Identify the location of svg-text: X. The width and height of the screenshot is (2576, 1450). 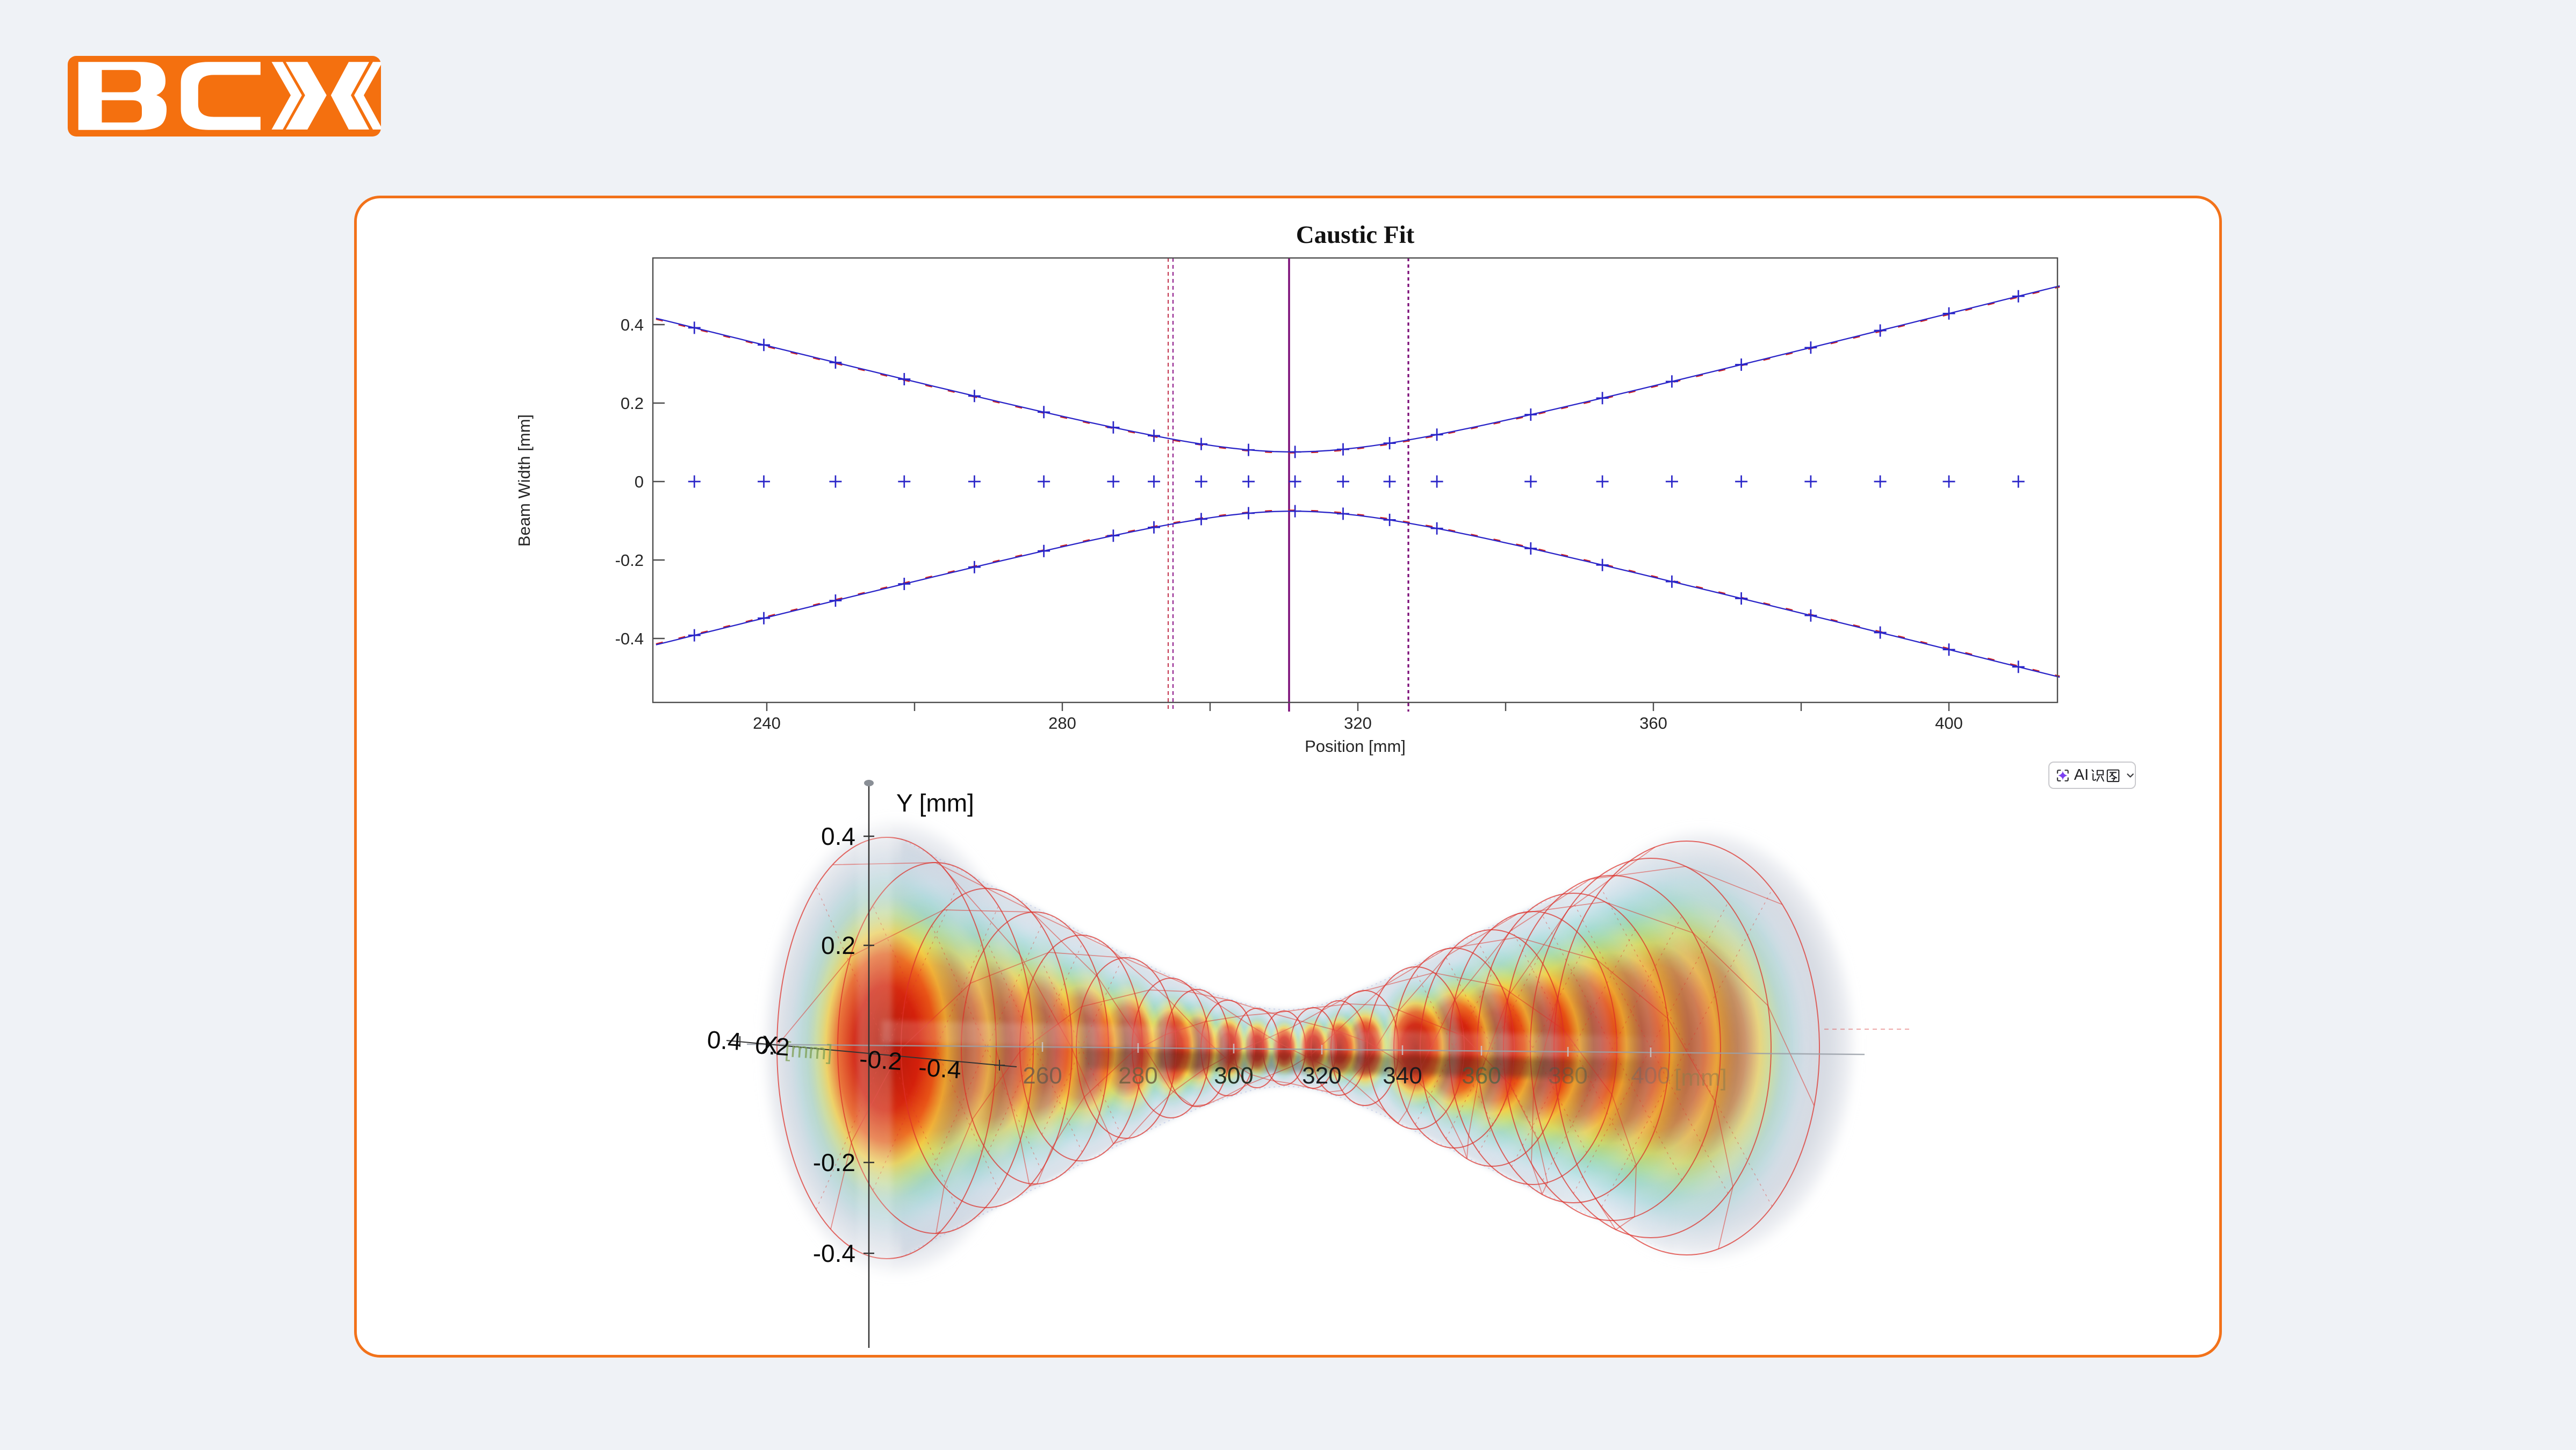
(769, 1044).